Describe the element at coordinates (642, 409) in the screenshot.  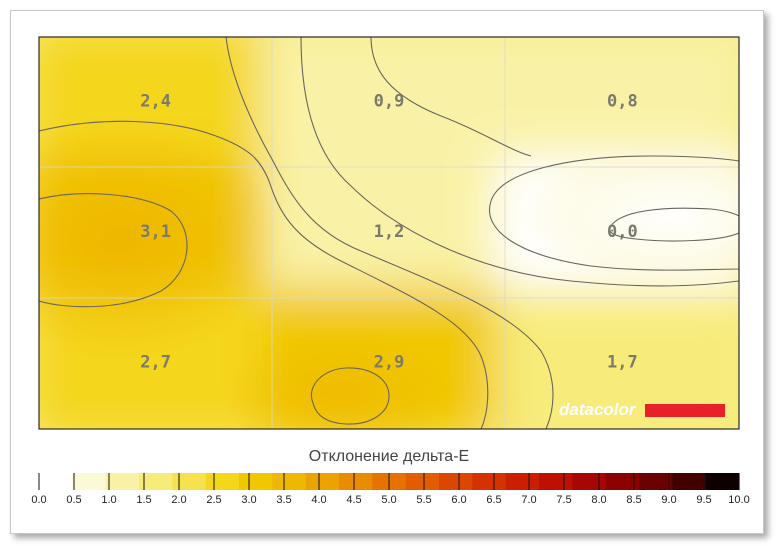
I see `datacolor-logo: datacolor` at that location.